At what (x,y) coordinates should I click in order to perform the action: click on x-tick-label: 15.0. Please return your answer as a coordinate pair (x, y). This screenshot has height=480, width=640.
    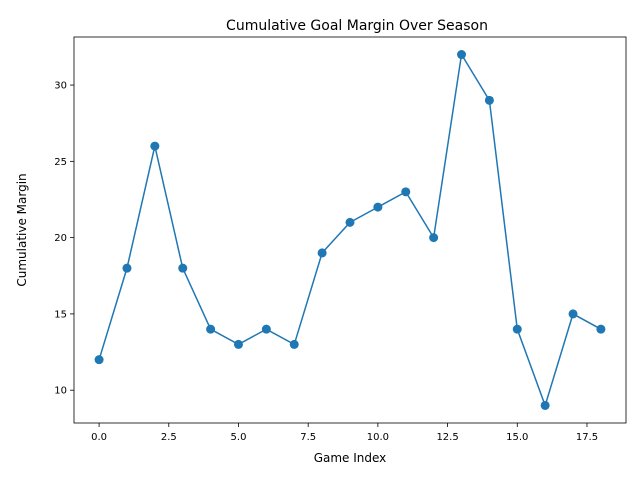
    Looking at the image, I should click on (517, 437).